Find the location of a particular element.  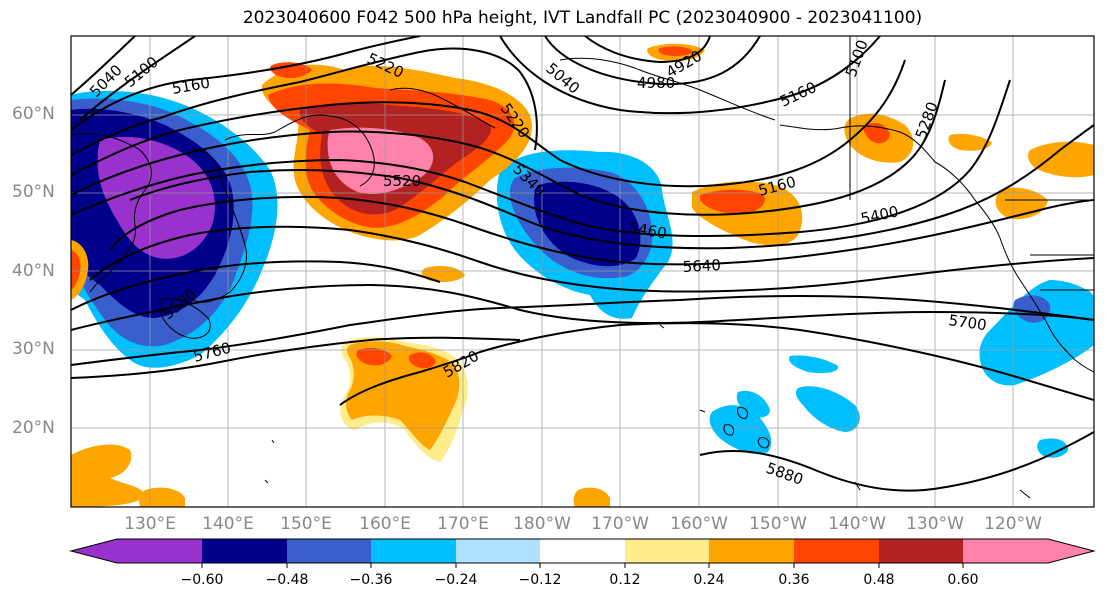

lat-label-60n: 60°N is located at coordinates (33, 114).